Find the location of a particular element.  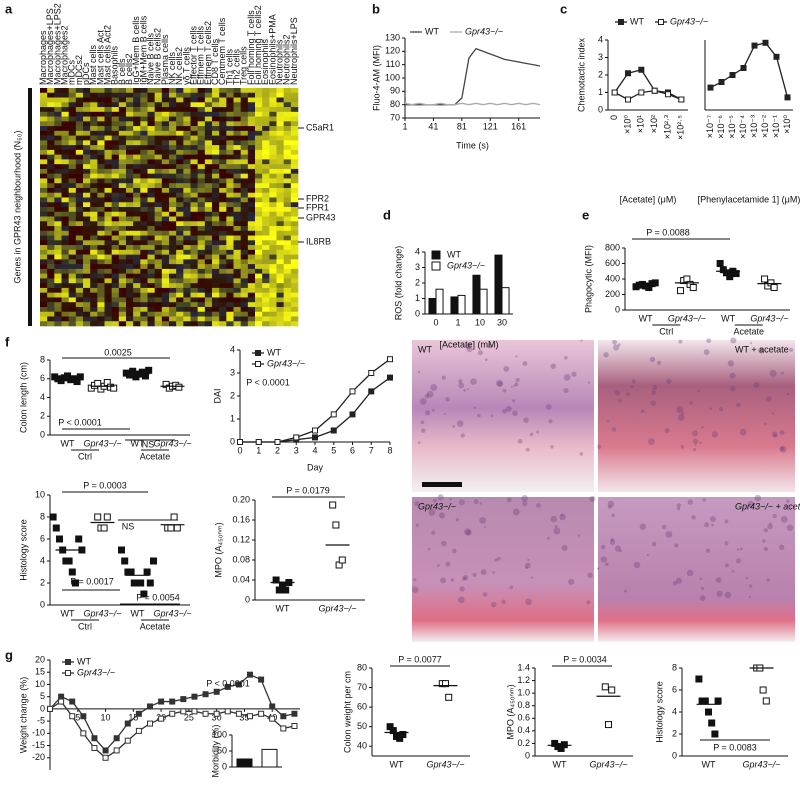

y-tick-label: 5 is located at coordinates (42, 696).